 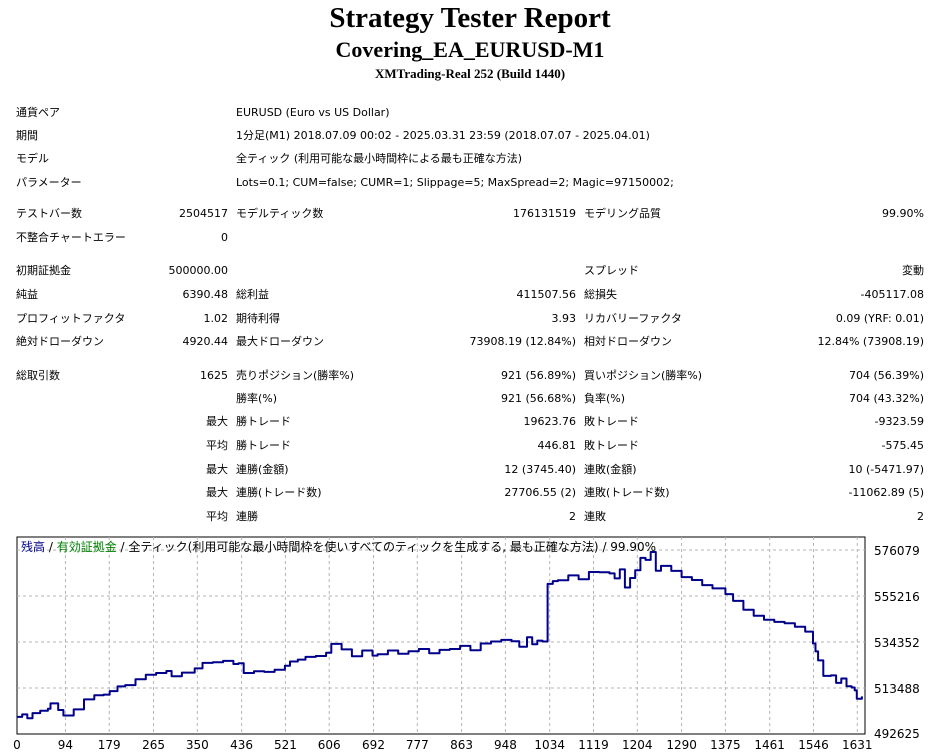 What do you see at coordinates (205, 341) in the screenshot?
I see `absolute-drawdown-value: 4920.44` at bounding box center [205, 341].